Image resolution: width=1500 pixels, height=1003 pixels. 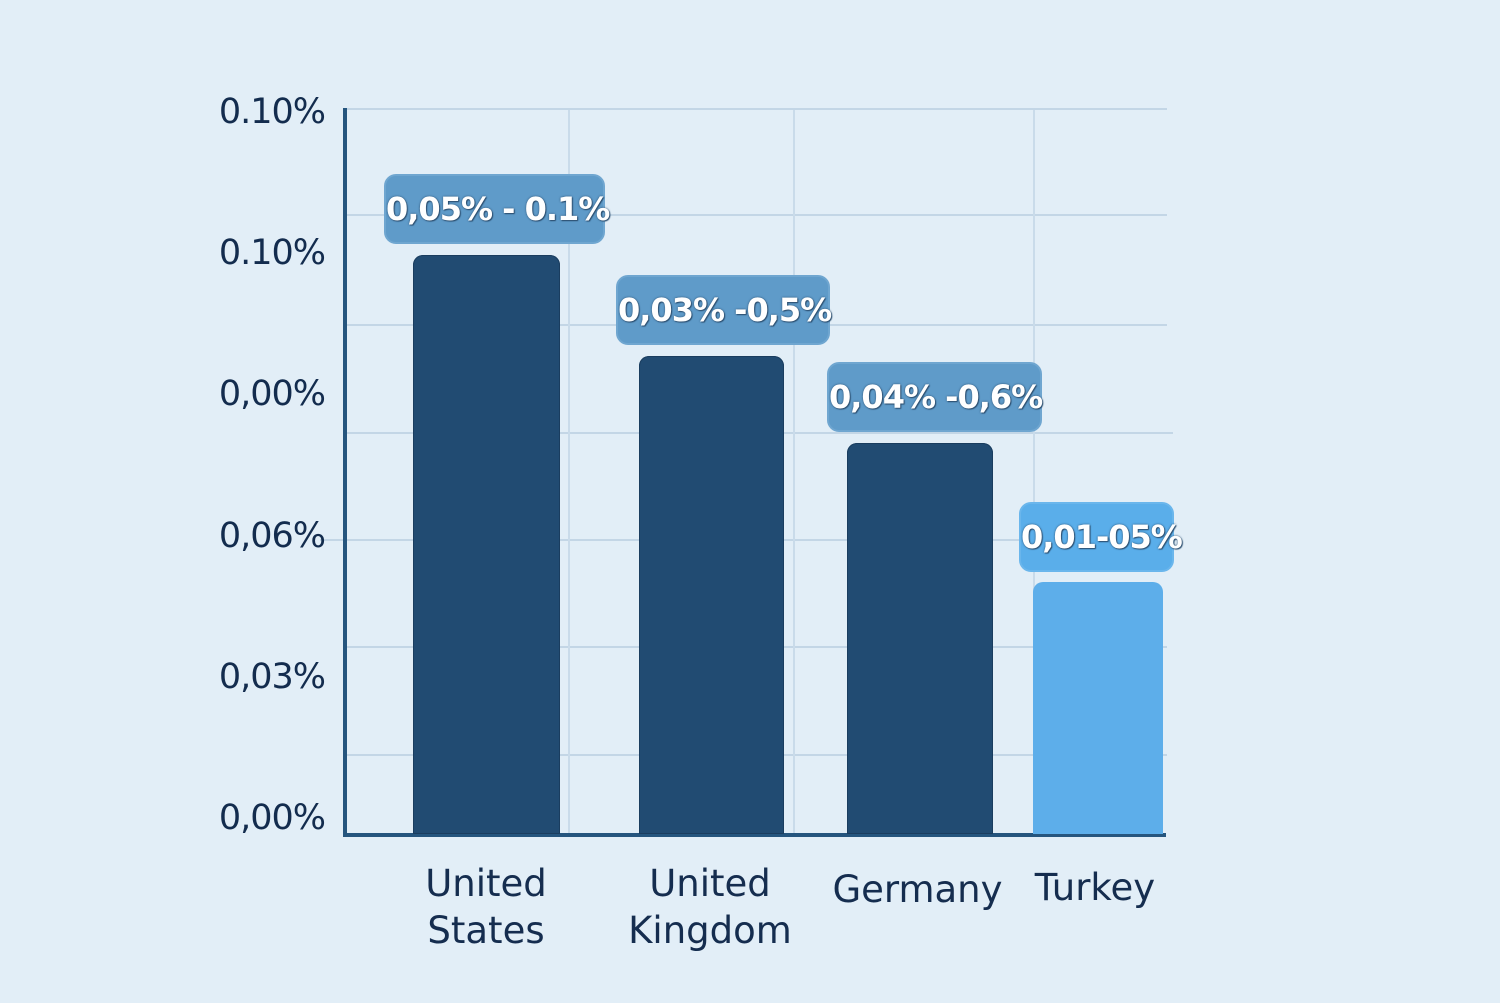 I want to click on bar-germany, so click(x=920, y=638).